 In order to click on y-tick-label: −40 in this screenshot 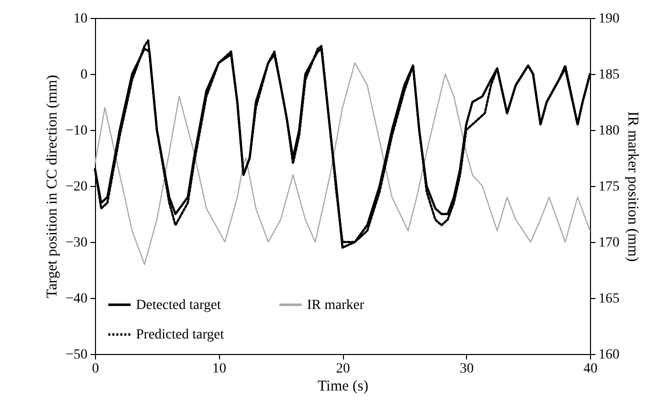, I will do `click(77, 299)`.